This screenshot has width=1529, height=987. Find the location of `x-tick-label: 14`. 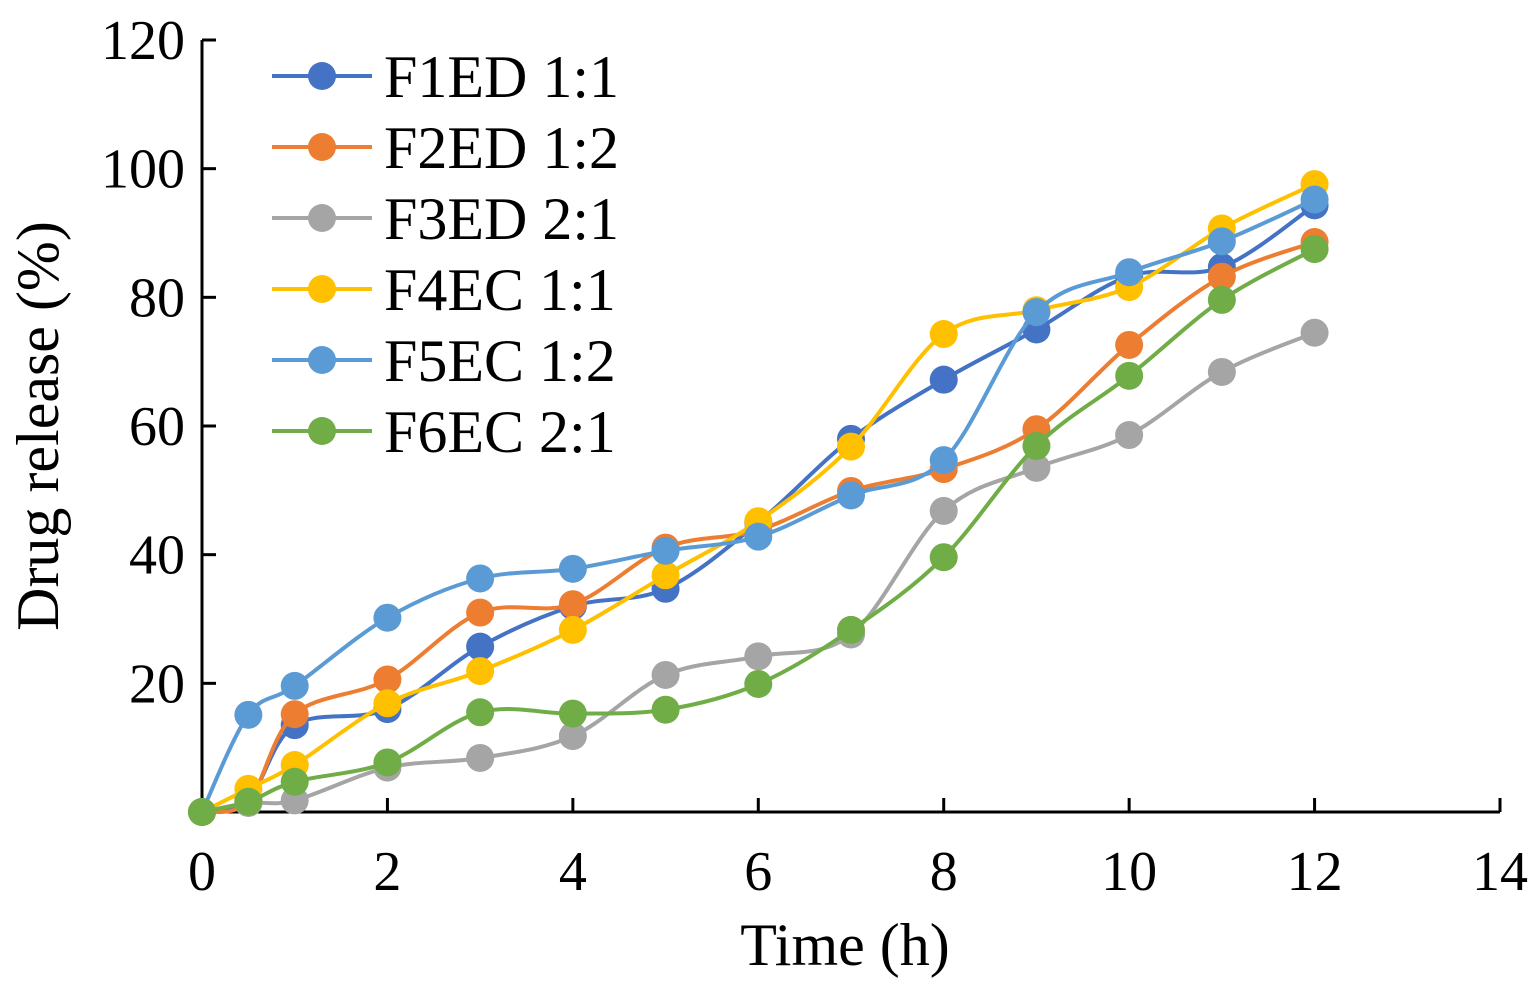

x-tick-label: 14 is located at coordinates (1500, 872).